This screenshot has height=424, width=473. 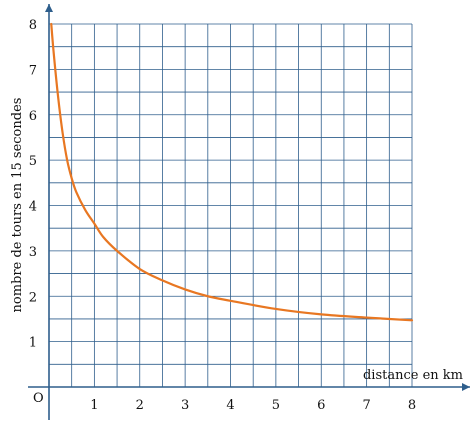 What do you see at coordinates (413, 375) in the screenshot?
I see `x-axis-label: distance en km` at bounding box center [413, 375].